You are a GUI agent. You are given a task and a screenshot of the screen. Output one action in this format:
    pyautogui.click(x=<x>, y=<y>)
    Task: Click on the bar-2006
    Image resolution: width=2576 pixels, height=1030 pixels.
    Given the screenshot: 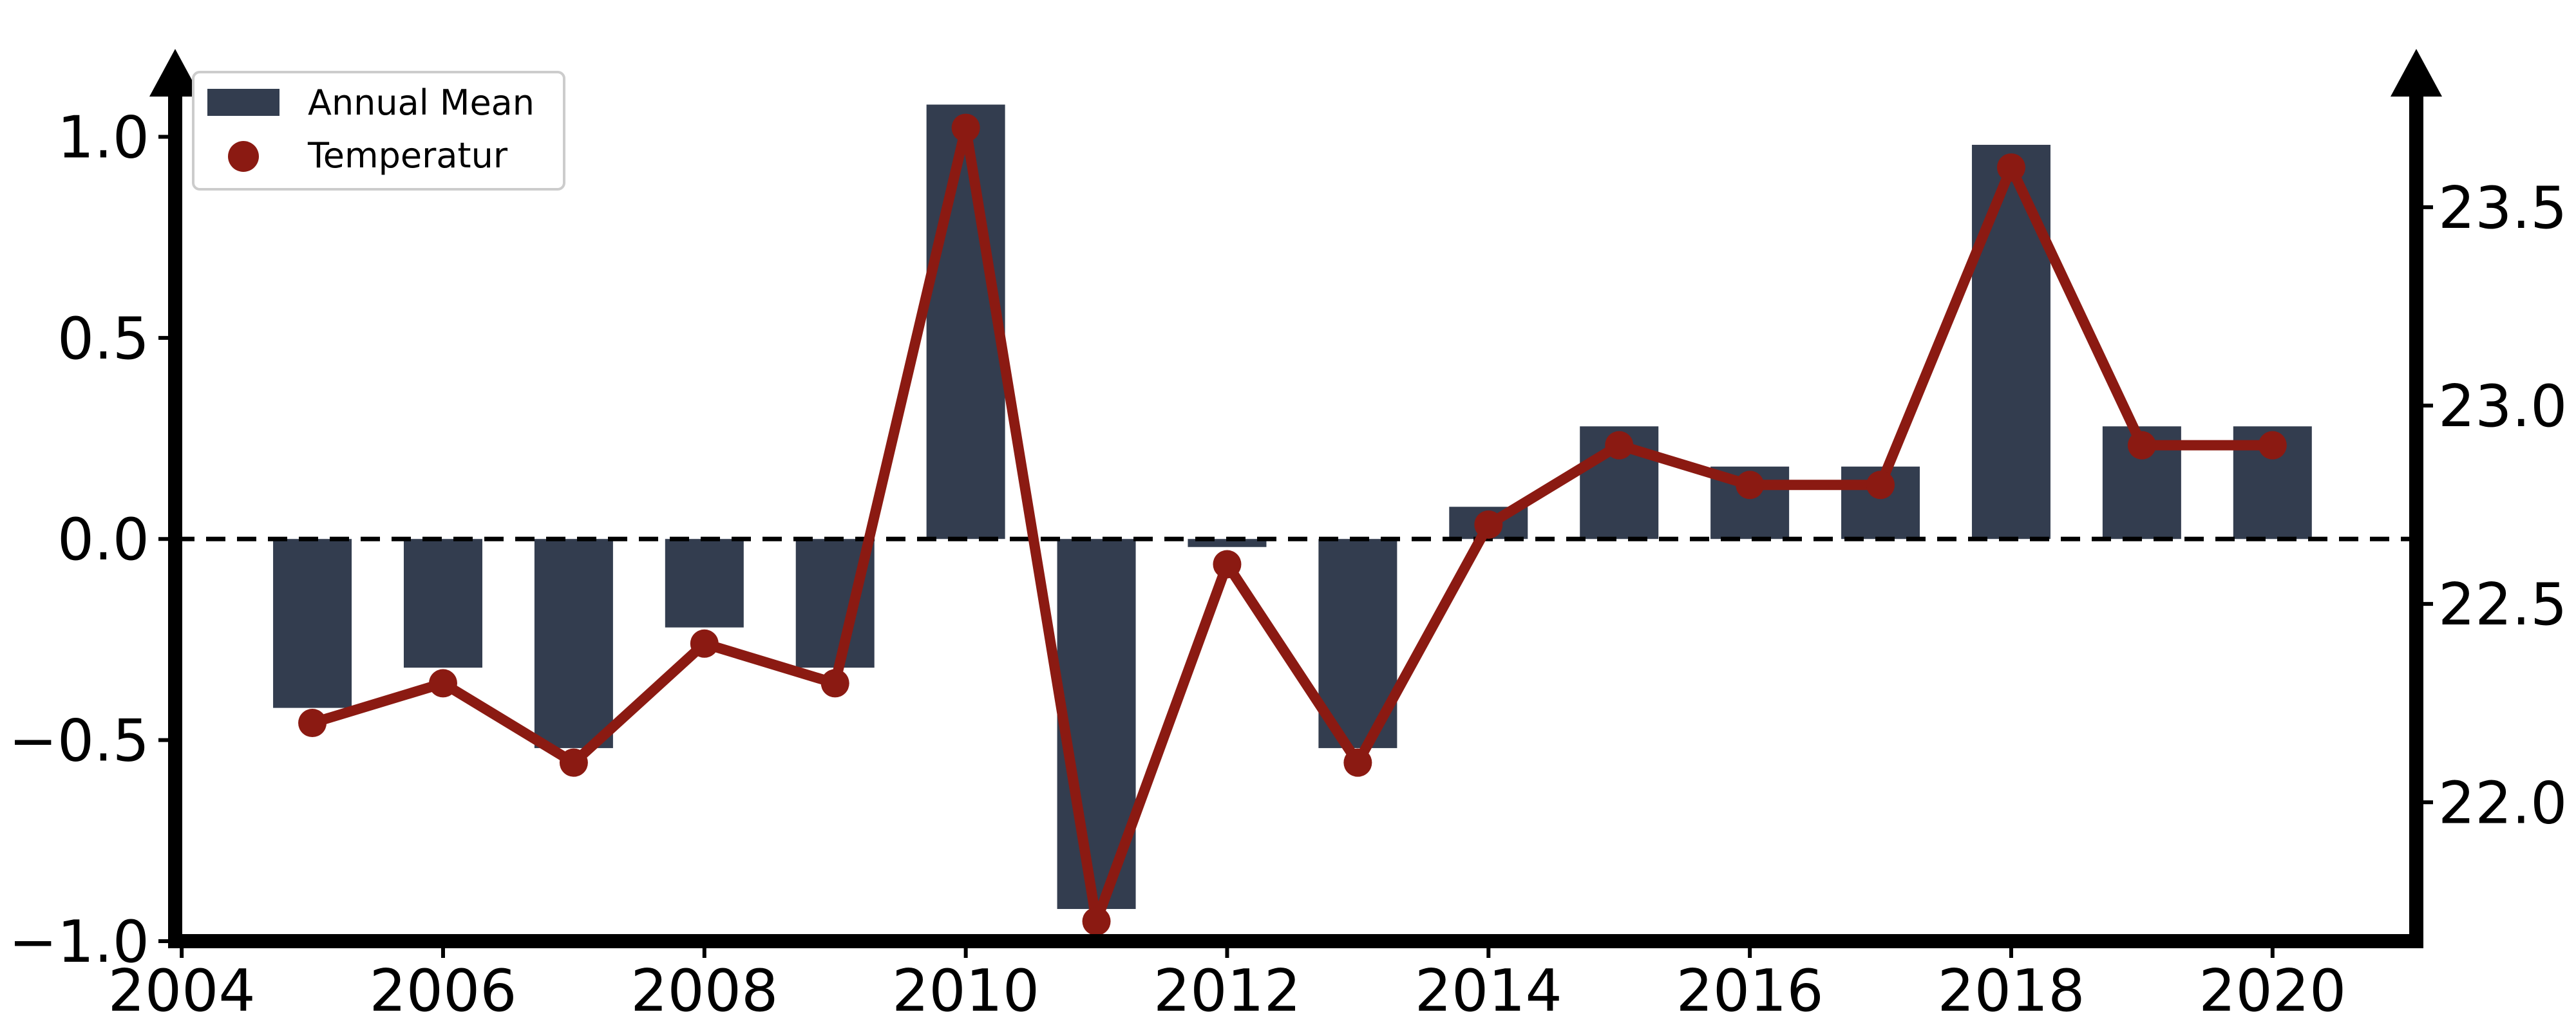 What is the action you would take?
    pyautogui.click(x=443, y=603)
    